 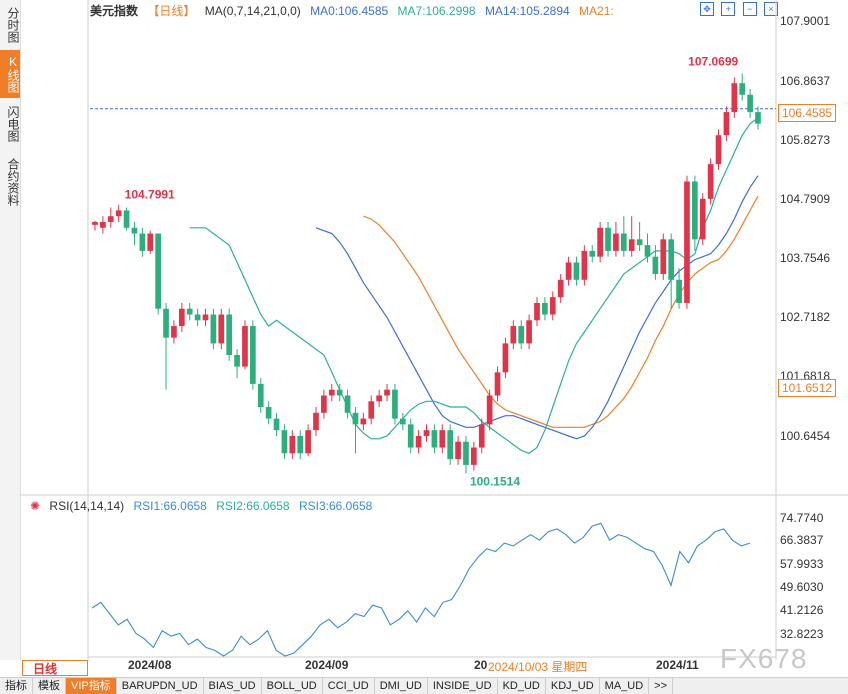 I want to click on zoom-out-icon: −, so click(x=749, y=9).